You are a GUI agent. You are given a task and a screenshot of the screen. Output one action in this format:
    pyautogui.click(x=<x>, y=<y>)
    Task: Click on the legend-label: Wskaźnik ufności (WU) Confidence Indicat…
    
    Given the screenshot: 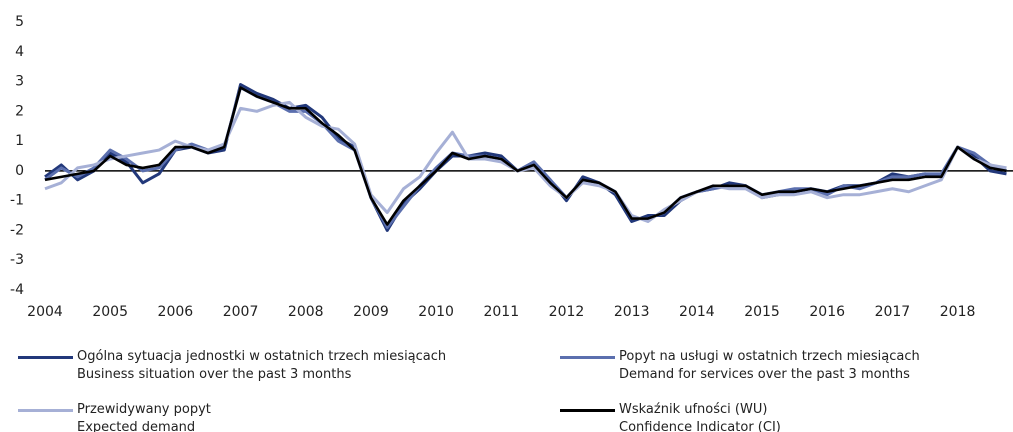 What is the action you would take?
    pyautogui.click(x=700, y=417)
    